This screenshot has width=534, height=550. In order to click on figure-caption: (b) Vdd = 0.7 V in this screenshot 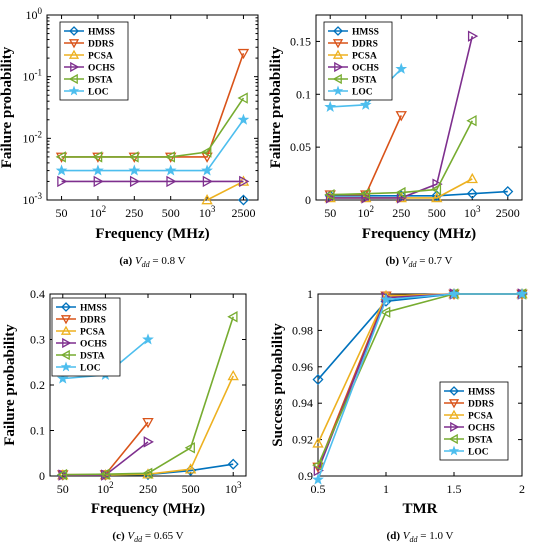, I will do `click(419, 262)`.